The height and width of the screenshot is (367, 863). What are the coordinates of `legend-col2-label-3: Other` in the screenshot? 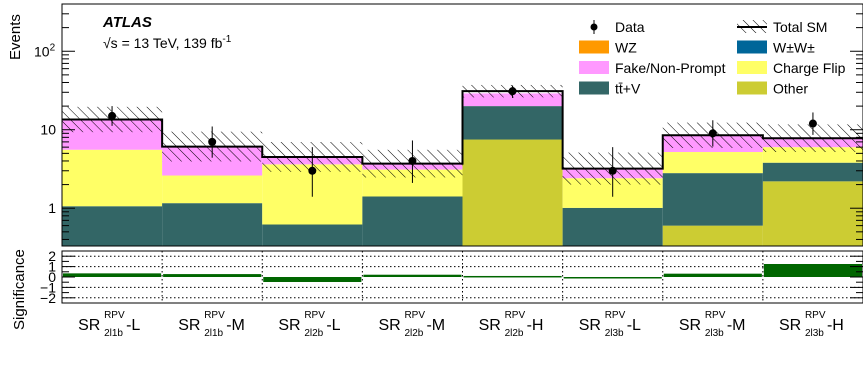 It's located at (790, 89).